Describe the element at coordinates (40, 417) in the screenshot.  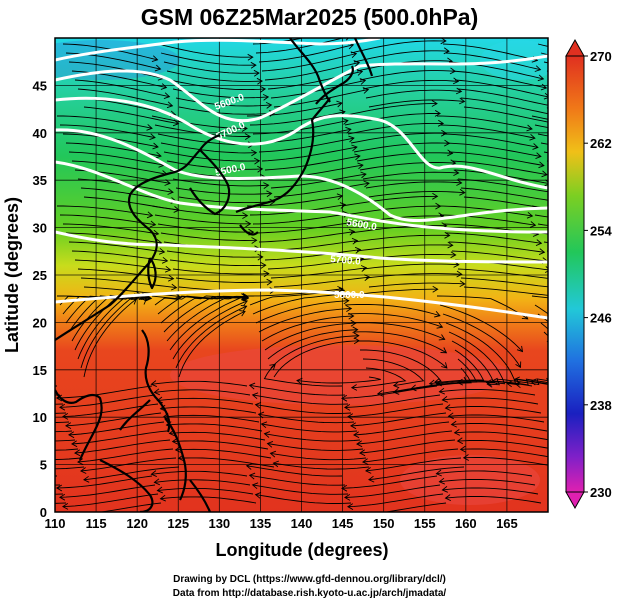
I see `y-tick-label: 10` at that location.